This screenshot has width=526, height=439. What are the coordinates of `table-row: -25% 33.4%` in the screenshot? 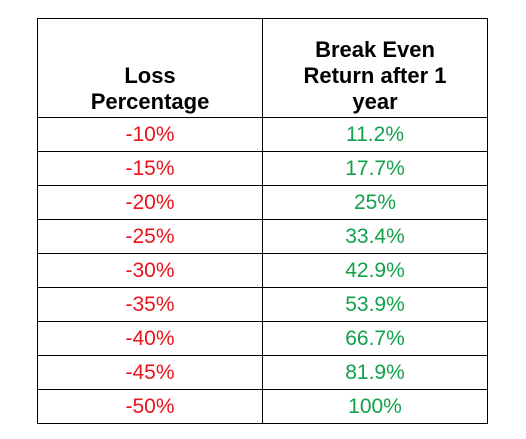 It's located at (262, 236).